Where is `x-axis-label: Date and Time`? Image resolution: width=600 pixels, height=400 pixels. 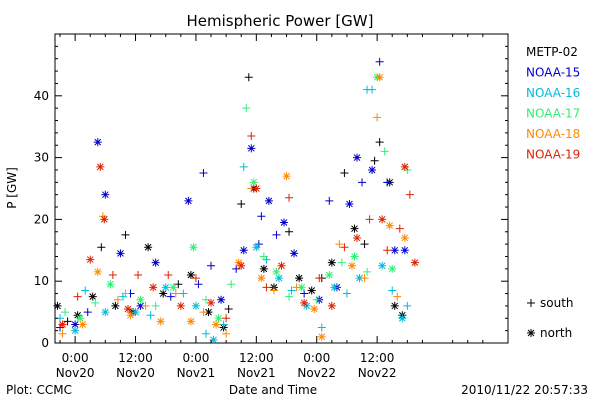
x-axis-label: Date and Time is located at coordinates (273, 390).